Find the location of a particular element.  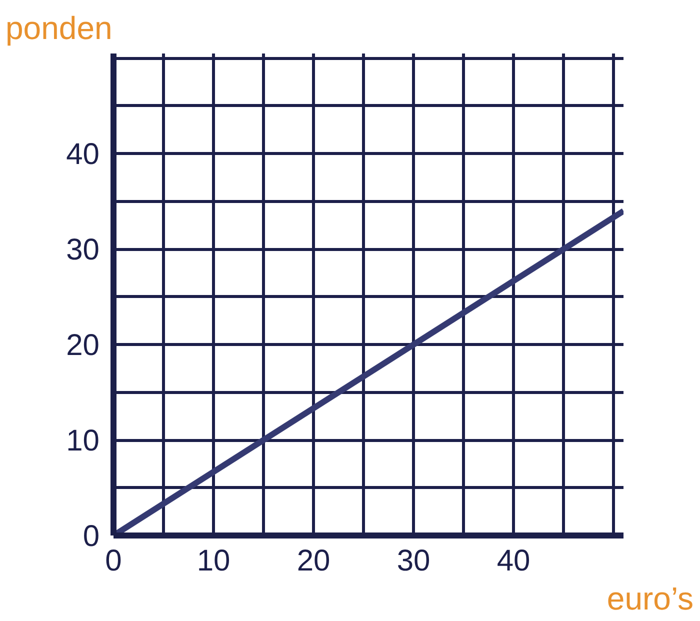

y-tick-label: 10 is located at coordinates (83, 441).